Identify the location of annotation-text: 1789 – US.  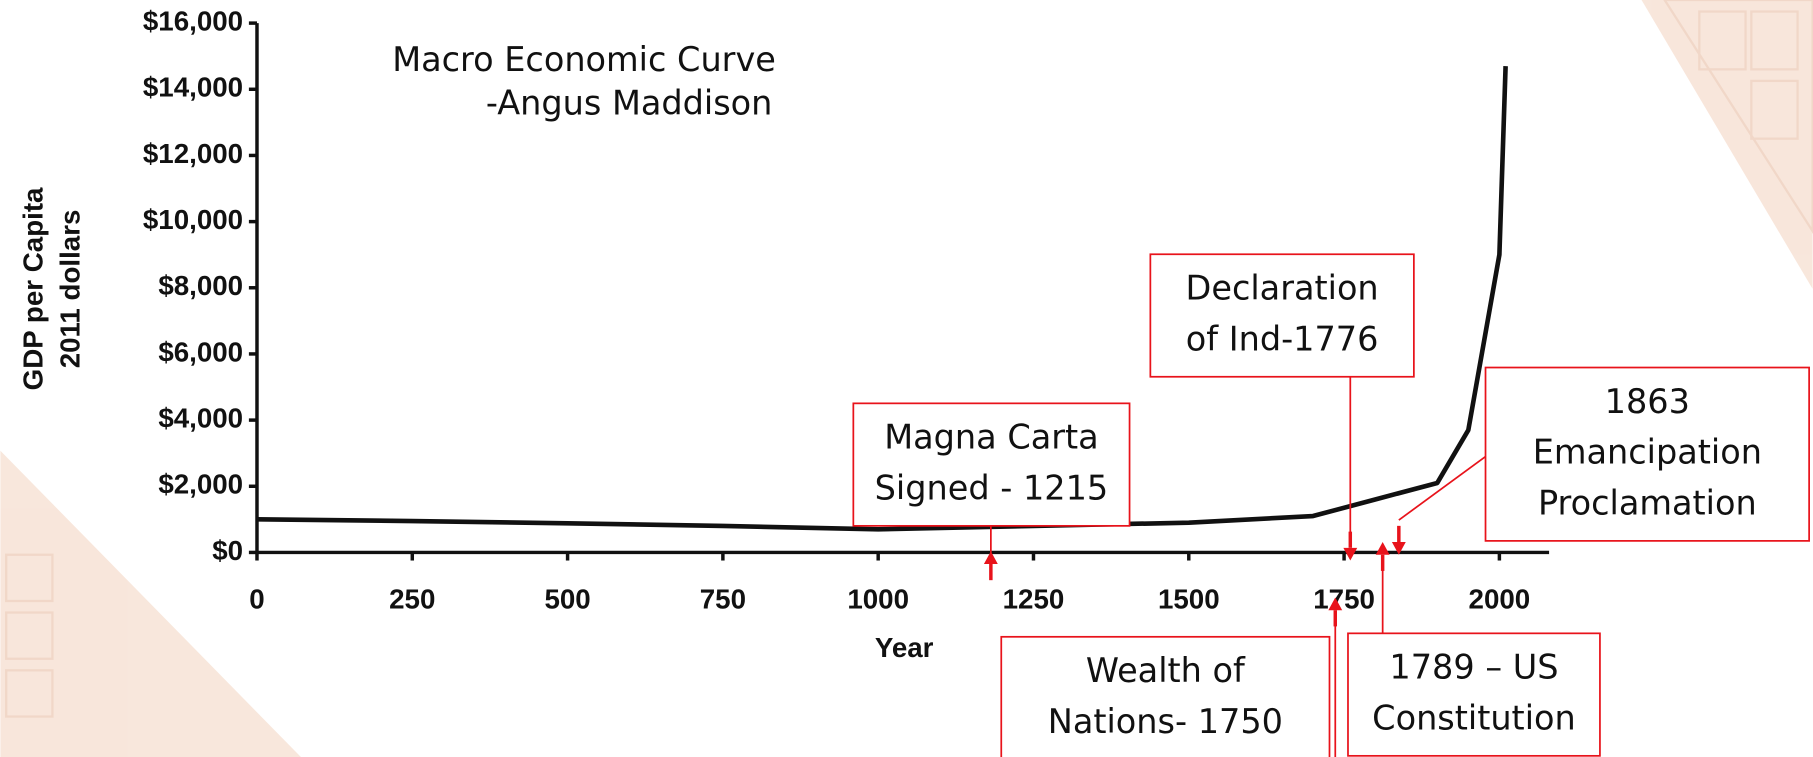
(1473, 667).